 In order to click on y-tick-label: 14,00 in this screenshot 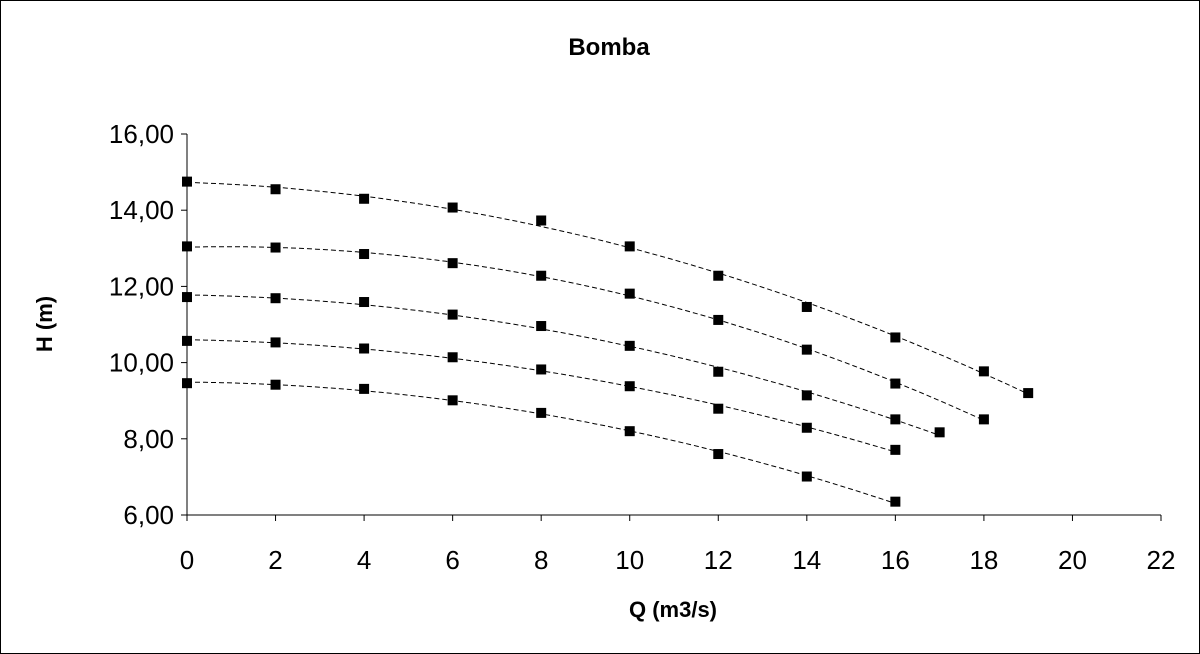, I will do `click(141, 210)`.